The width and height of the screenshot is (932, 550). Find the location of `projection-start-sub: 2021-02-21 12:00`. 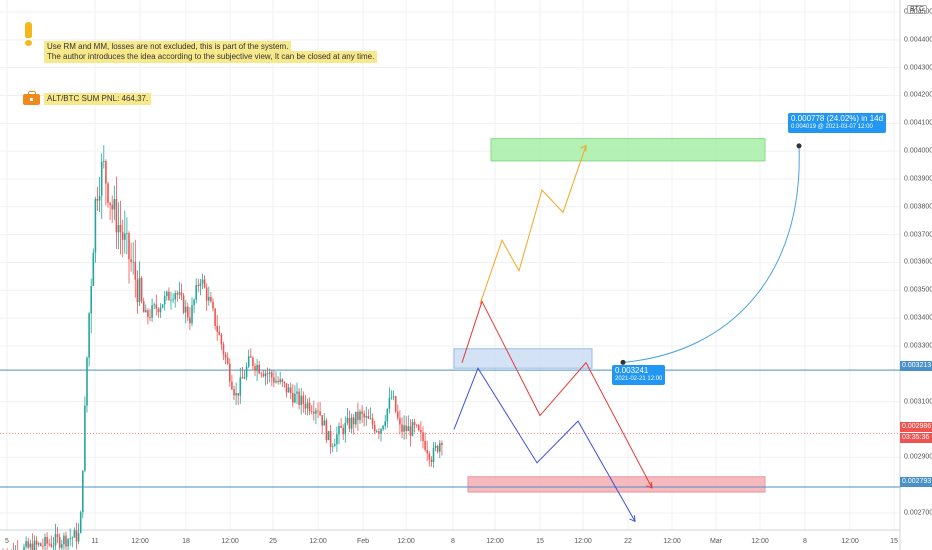

projection-start-sub: 2021-02-21 12:00 is located at coordinates (639, 379).